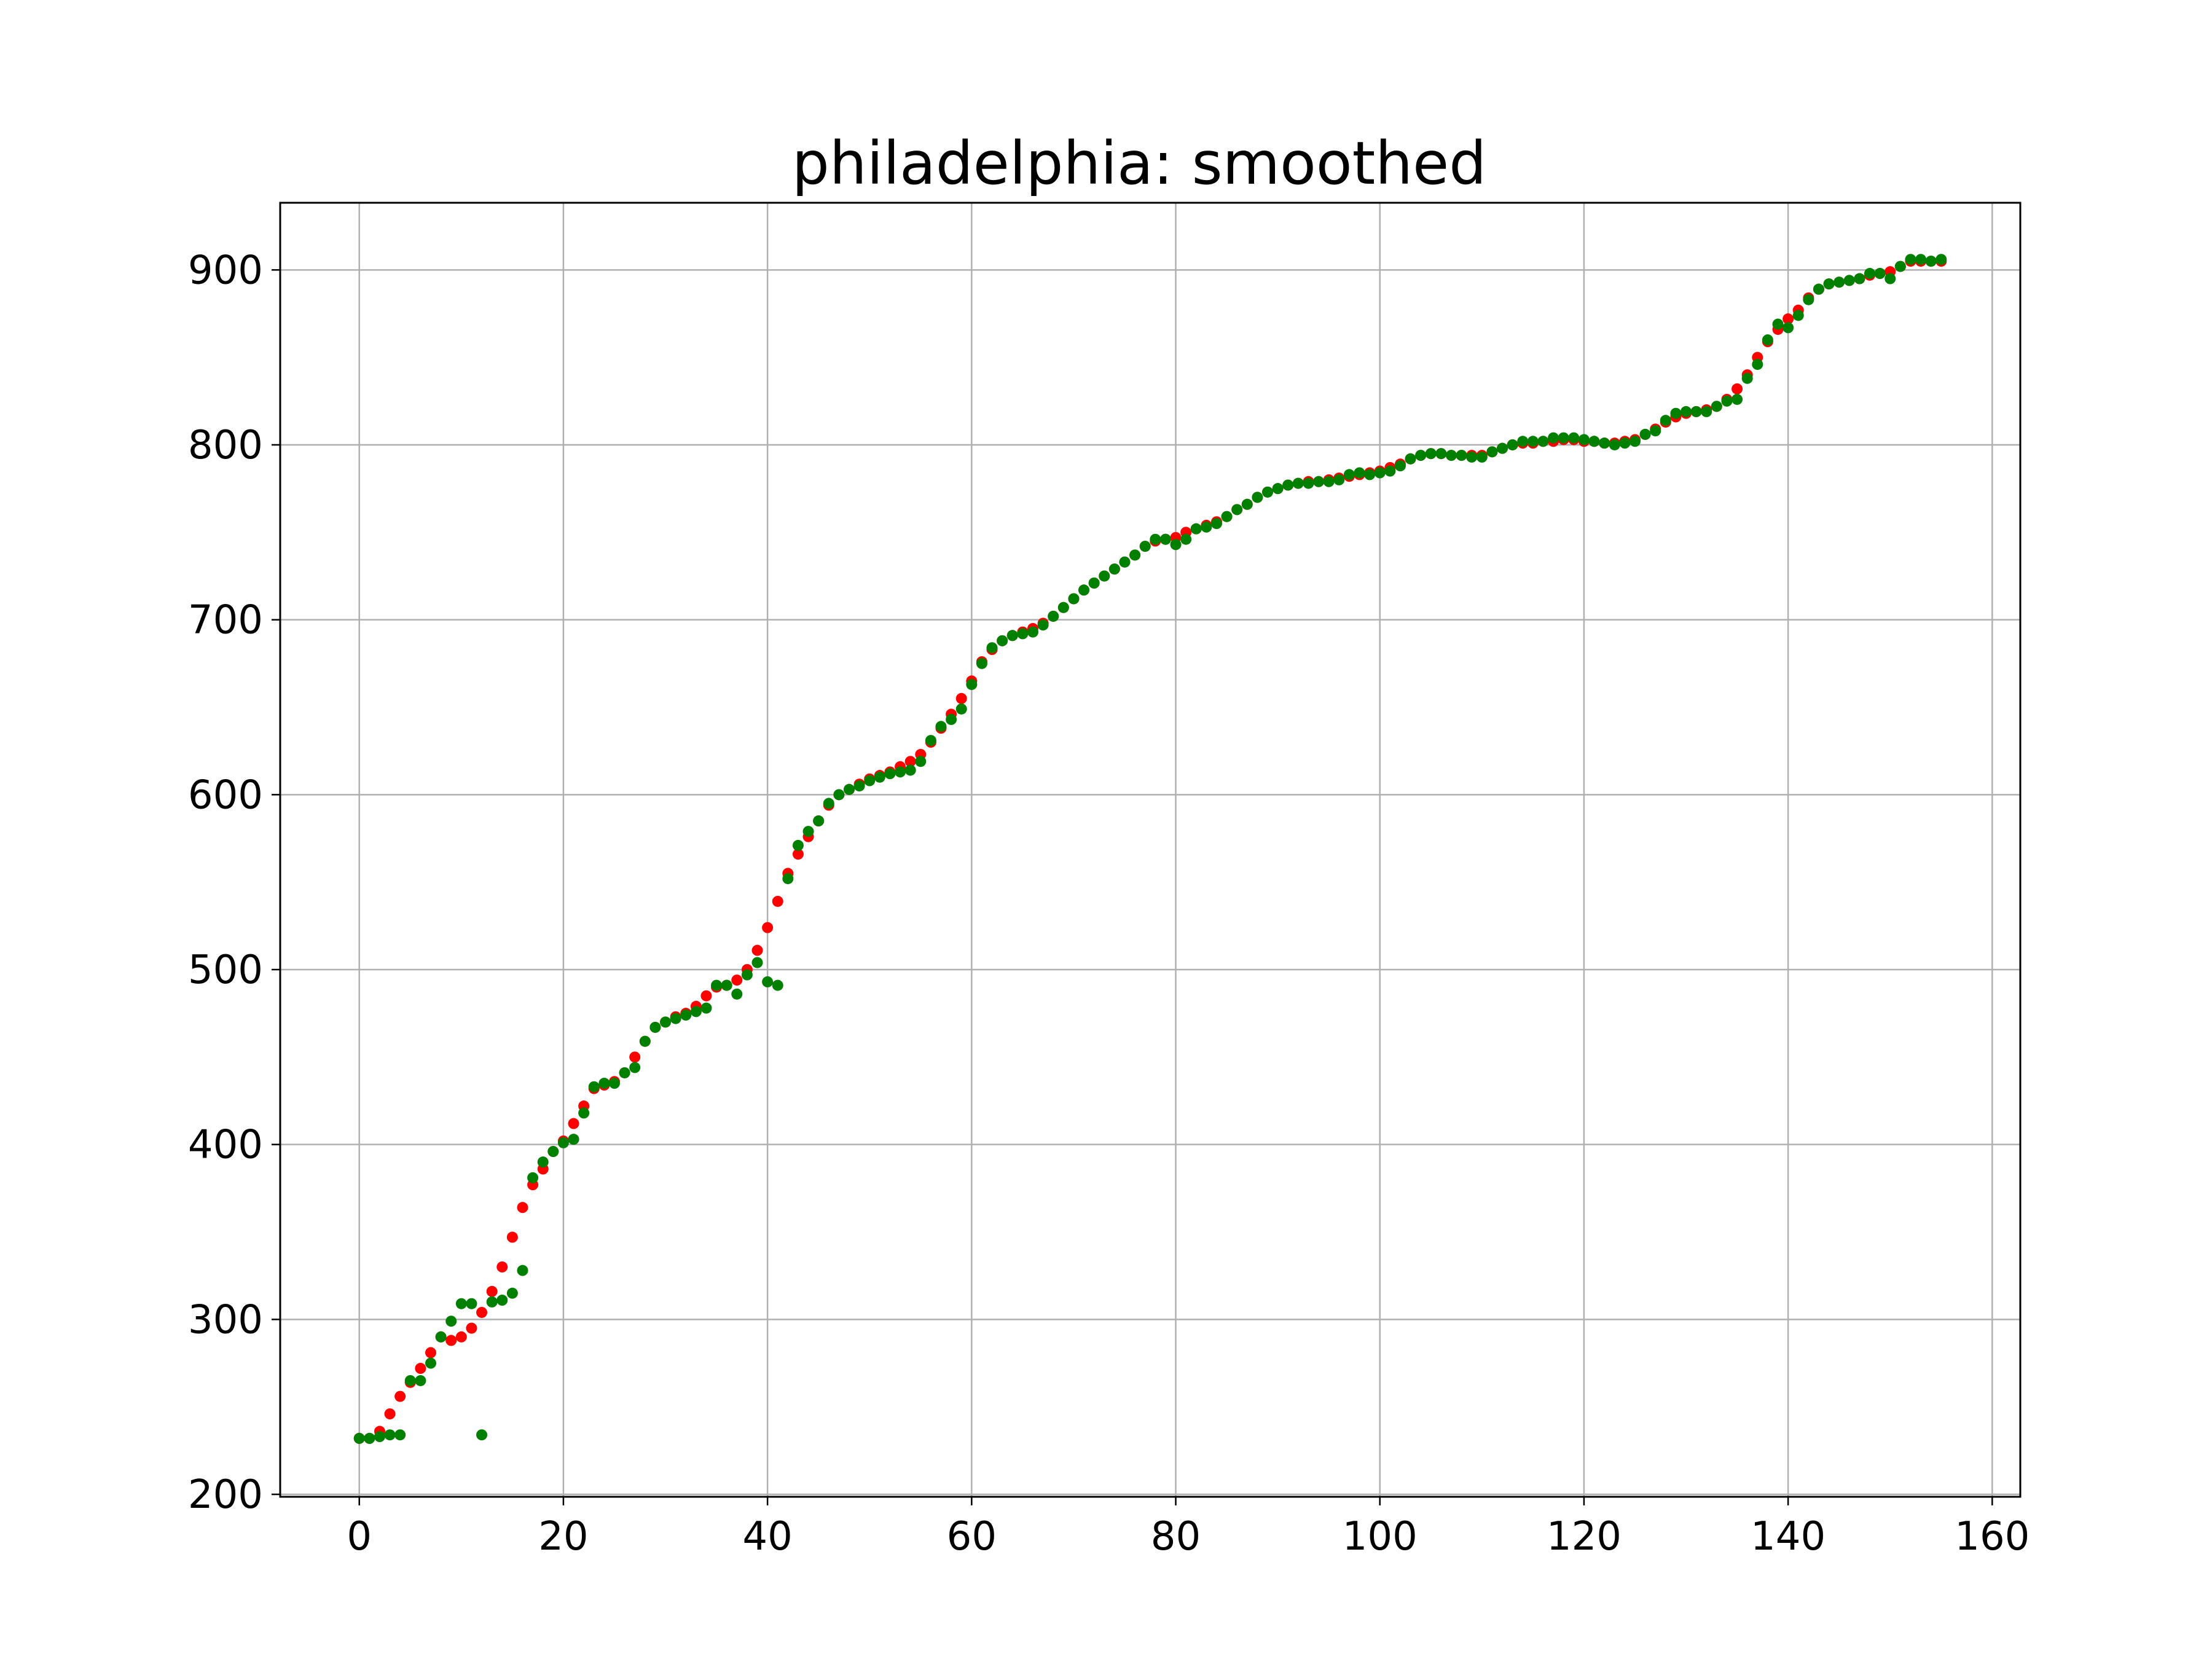 Image resolution: width=2212 pixels, height=1659 pixels. What do you see at coordinates (225, 1495) in the screenshot?
I see `y-tick-label: 200` at bounding box center [225, 1495].